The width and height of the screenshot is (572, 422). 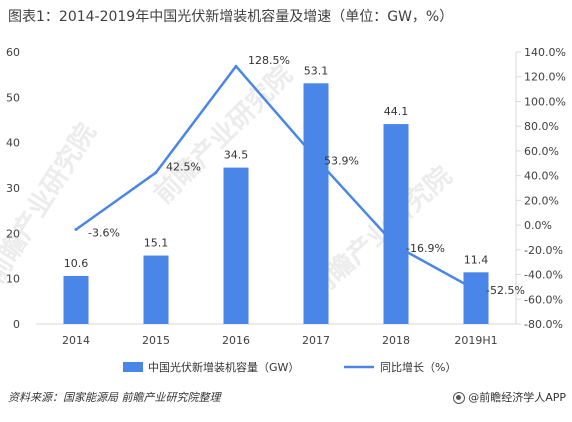 I want to click on x-axis: 2014 2015 2016 2017 2018 2019H1, so click(x=280, y=340).